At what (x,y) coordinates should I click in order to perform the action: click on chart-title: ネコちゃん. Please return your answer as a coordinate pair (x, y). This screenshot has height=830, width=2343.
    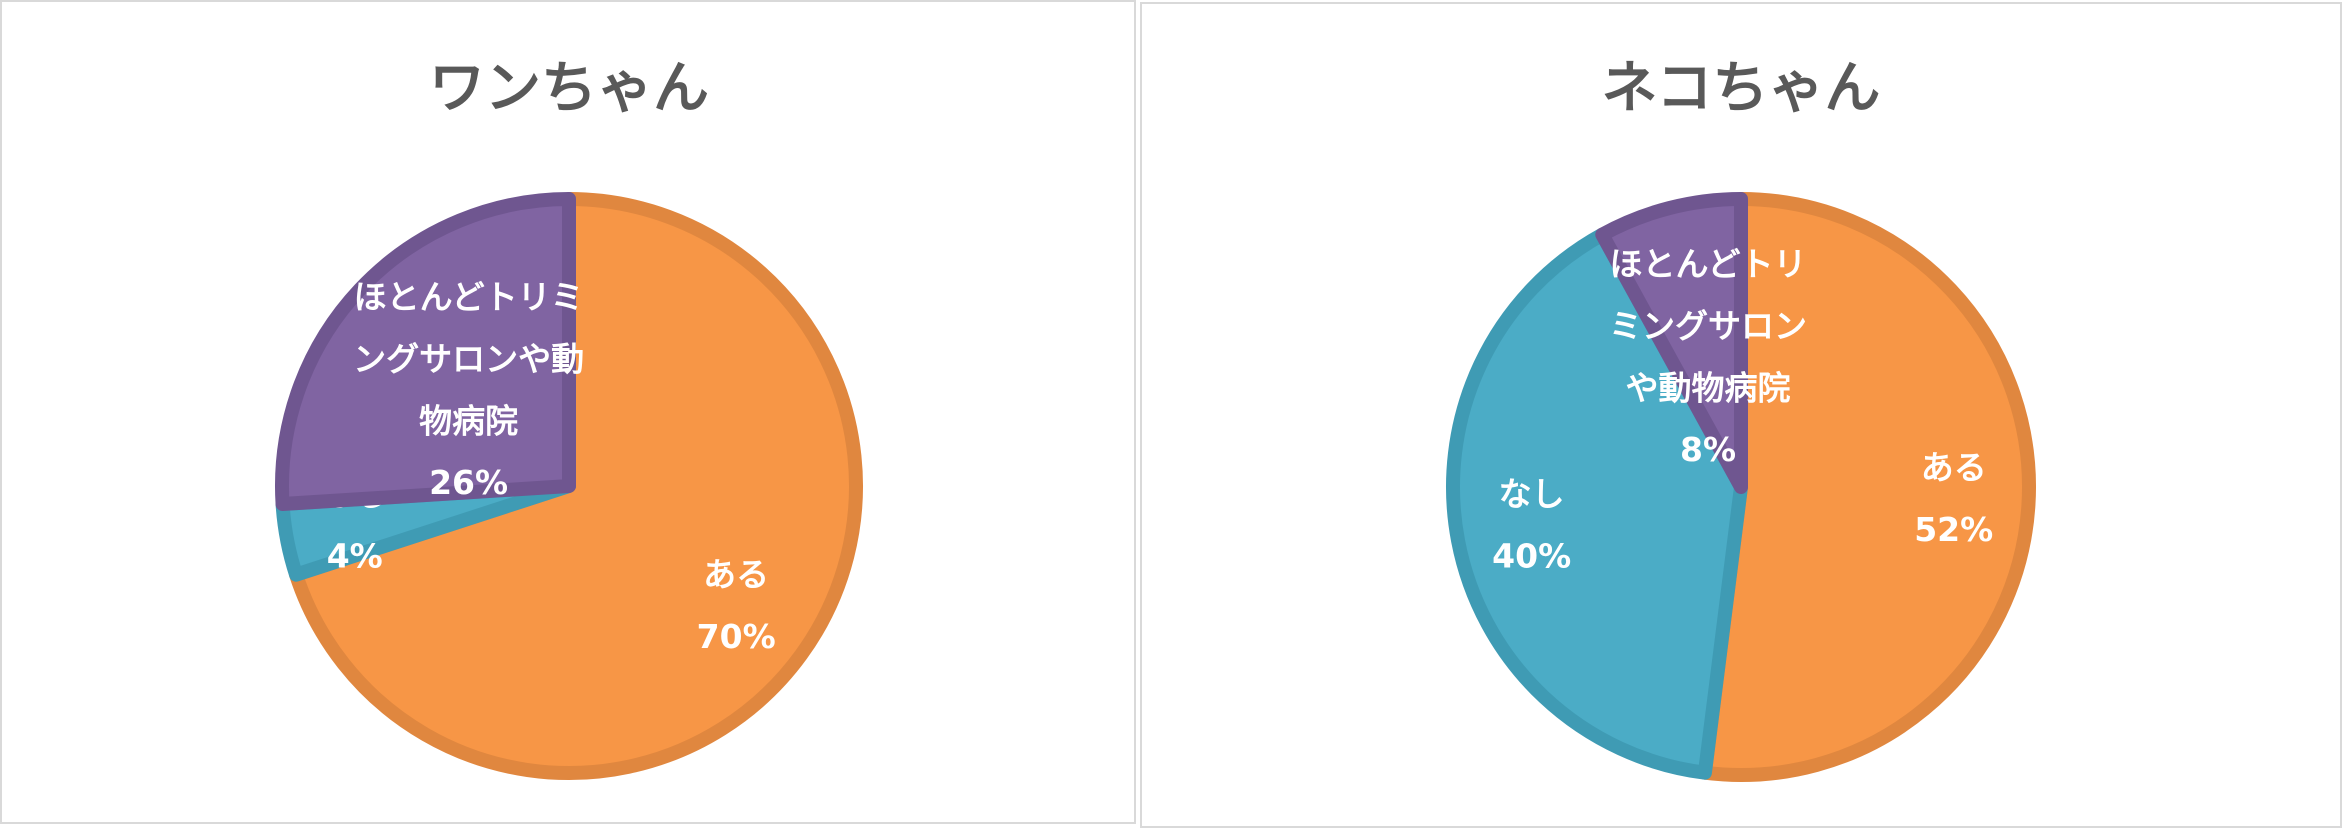
    Looking at the image, I should click on (1741, 88).